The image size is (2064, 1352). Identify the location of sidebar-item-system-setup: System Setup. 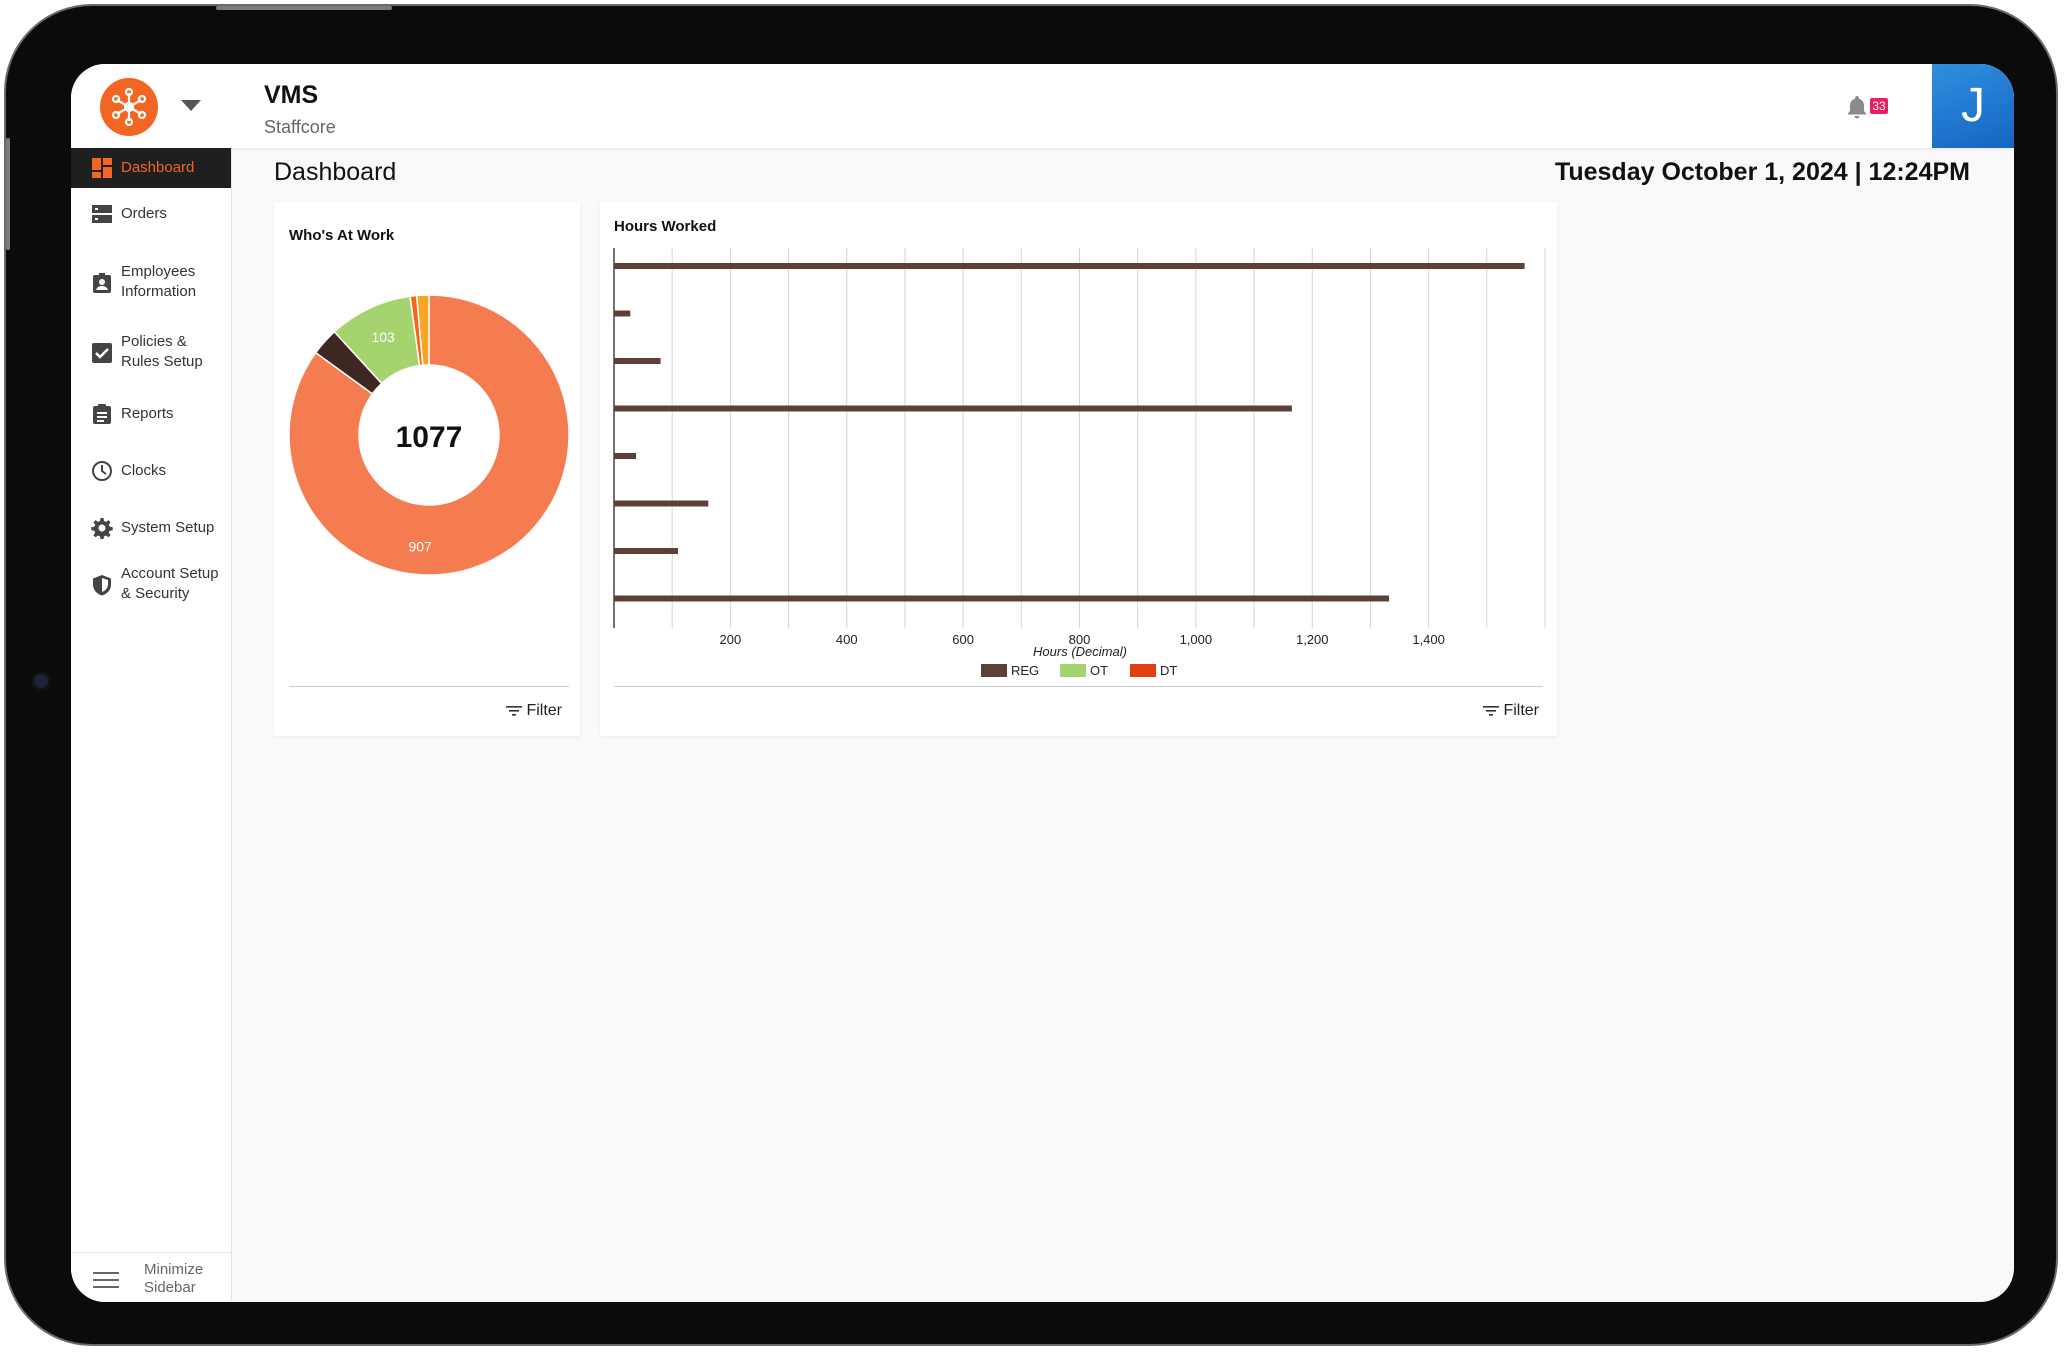
(151, 528).